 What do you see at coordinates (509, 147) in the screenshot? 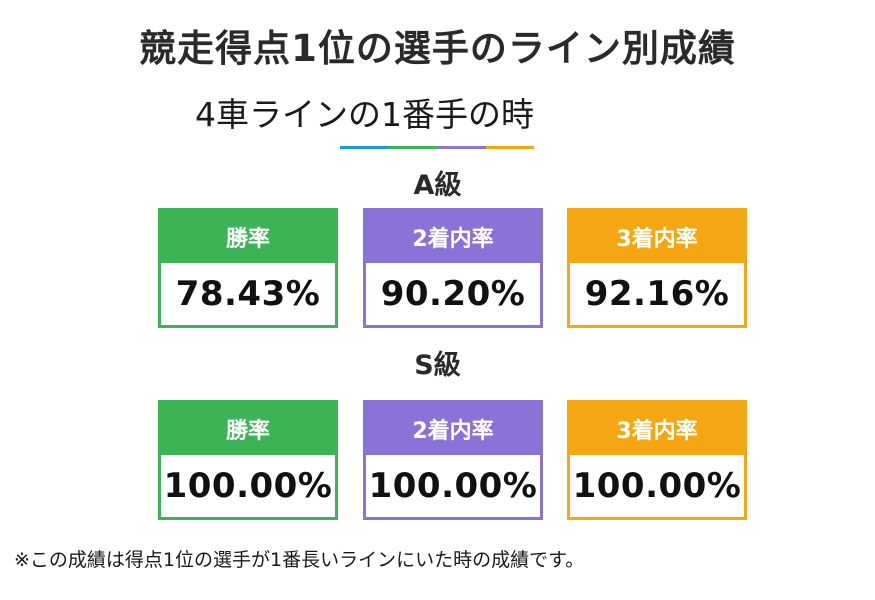
I see `divider-segment-orange` at bounding box center [509, 147].